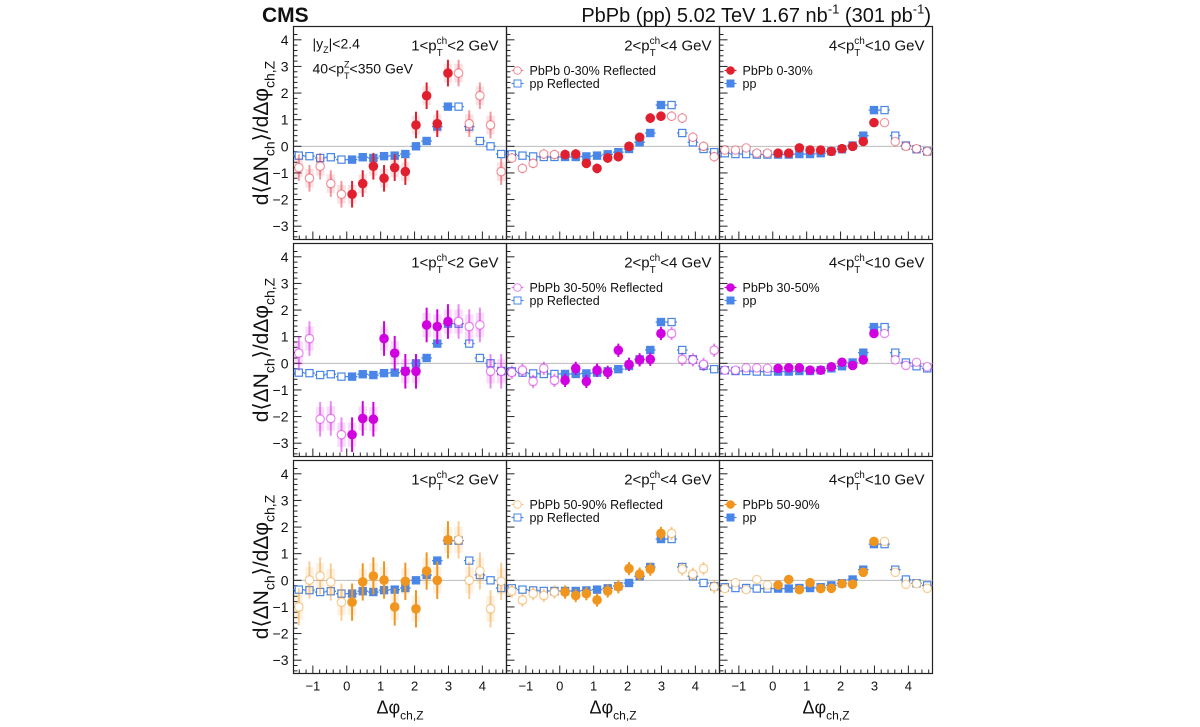 Image resolution: width=1200 pixels, height=727 pixels. What do you see at coordinates (472, 263) in the screenshot?
I see `text-segment: <2 GeV` at bounding box center [472, 263].